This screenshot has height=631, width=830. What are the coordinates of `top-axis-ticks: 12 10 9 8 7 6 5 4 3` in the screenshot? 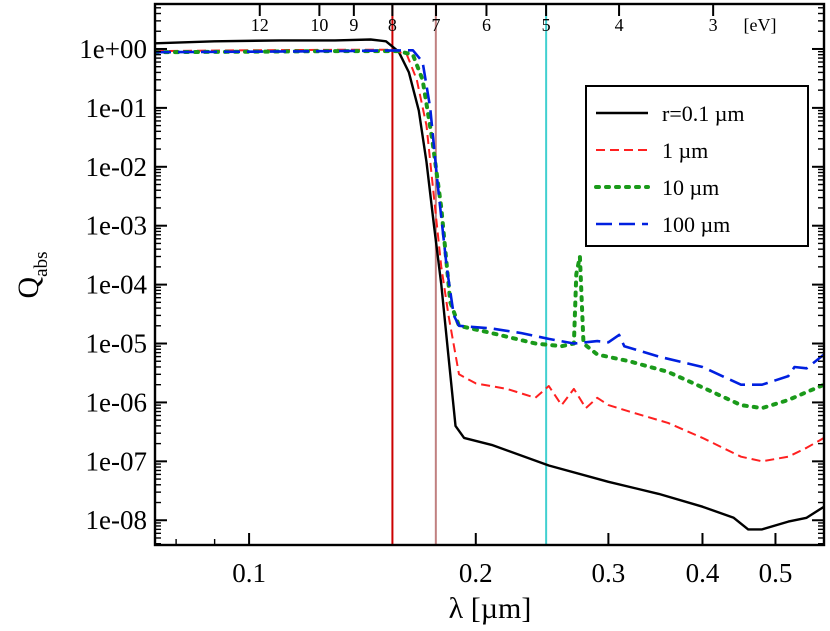 It's located at (484, 19).